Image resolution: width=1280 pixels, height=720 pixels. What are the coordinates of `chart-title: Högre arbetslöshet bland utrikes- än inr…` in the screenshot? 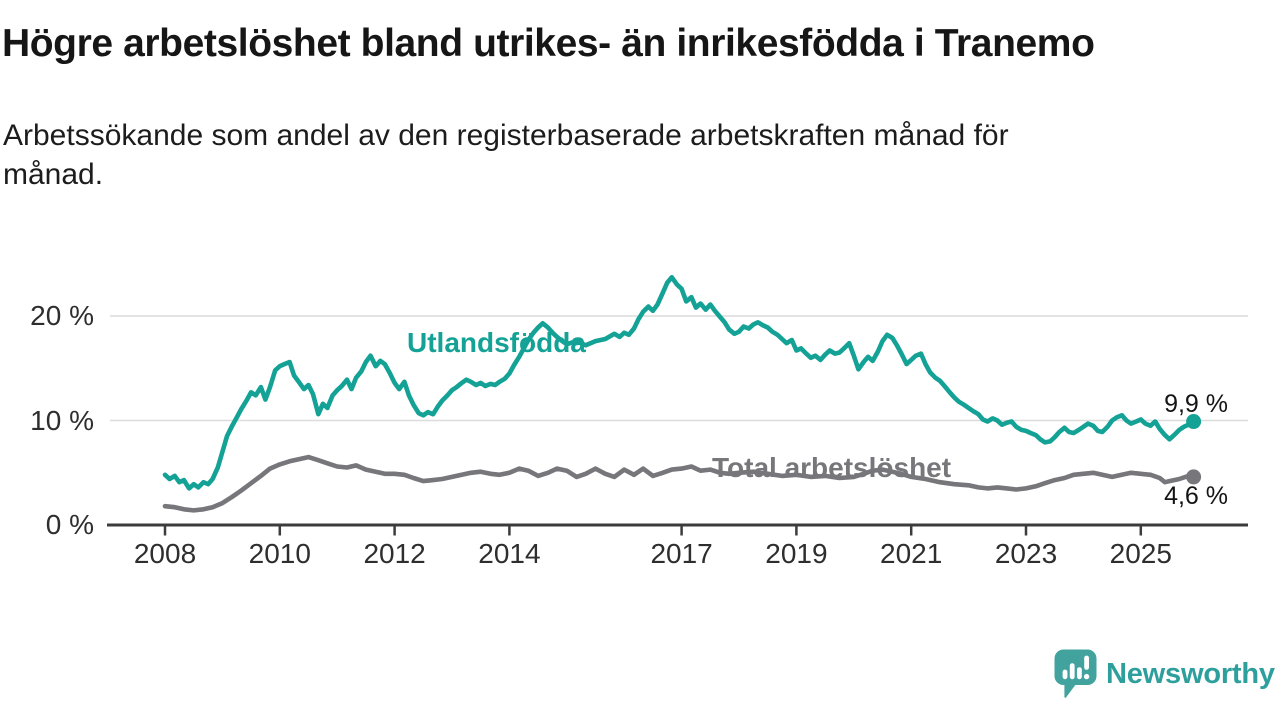 It's located at (548, 43).